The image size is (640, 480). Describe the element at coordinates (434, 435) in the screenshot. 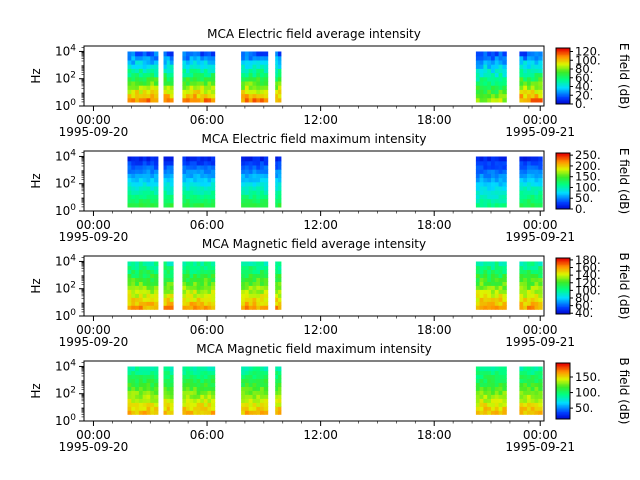

I see `x-tick-label: 18:00` at that location.